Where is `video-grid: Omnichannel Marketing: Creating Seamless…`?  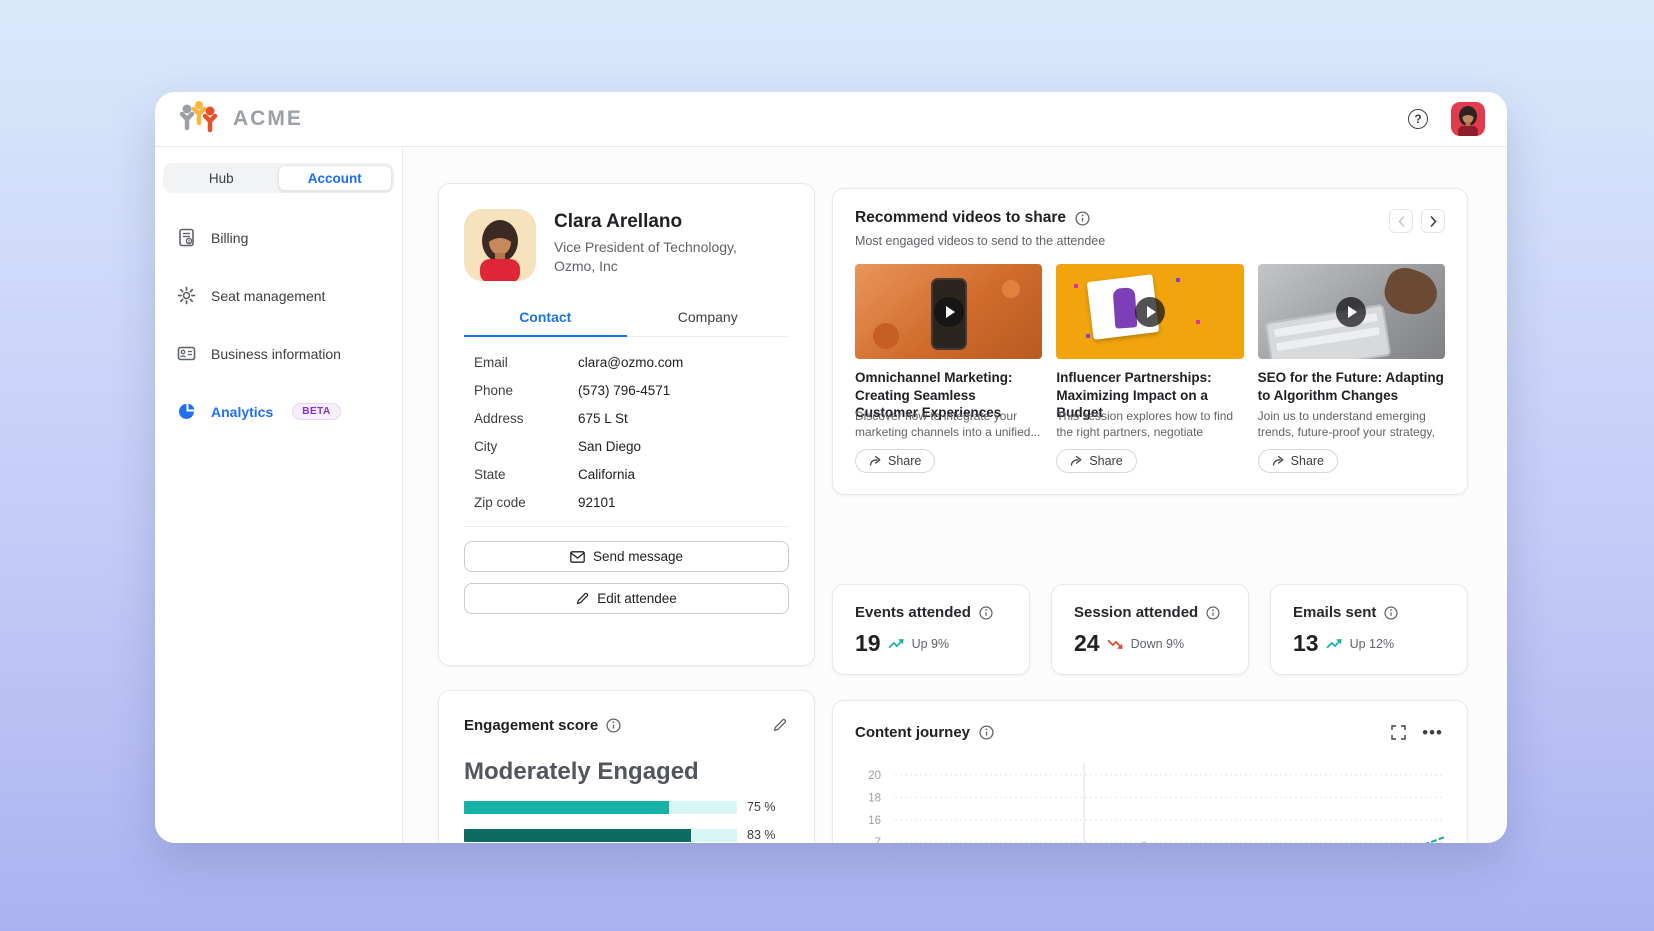
video-grid: Omnichannel Marketing: Creating Seamless… is located at coordinates (1150, 368).